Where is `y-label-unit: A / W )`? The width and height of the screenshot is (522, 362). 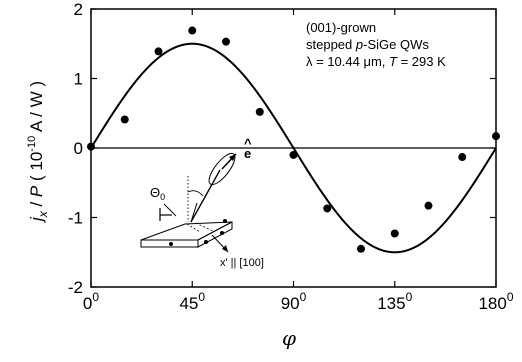
y-label-unit: A / W ) is located at coordinates (36, 108).